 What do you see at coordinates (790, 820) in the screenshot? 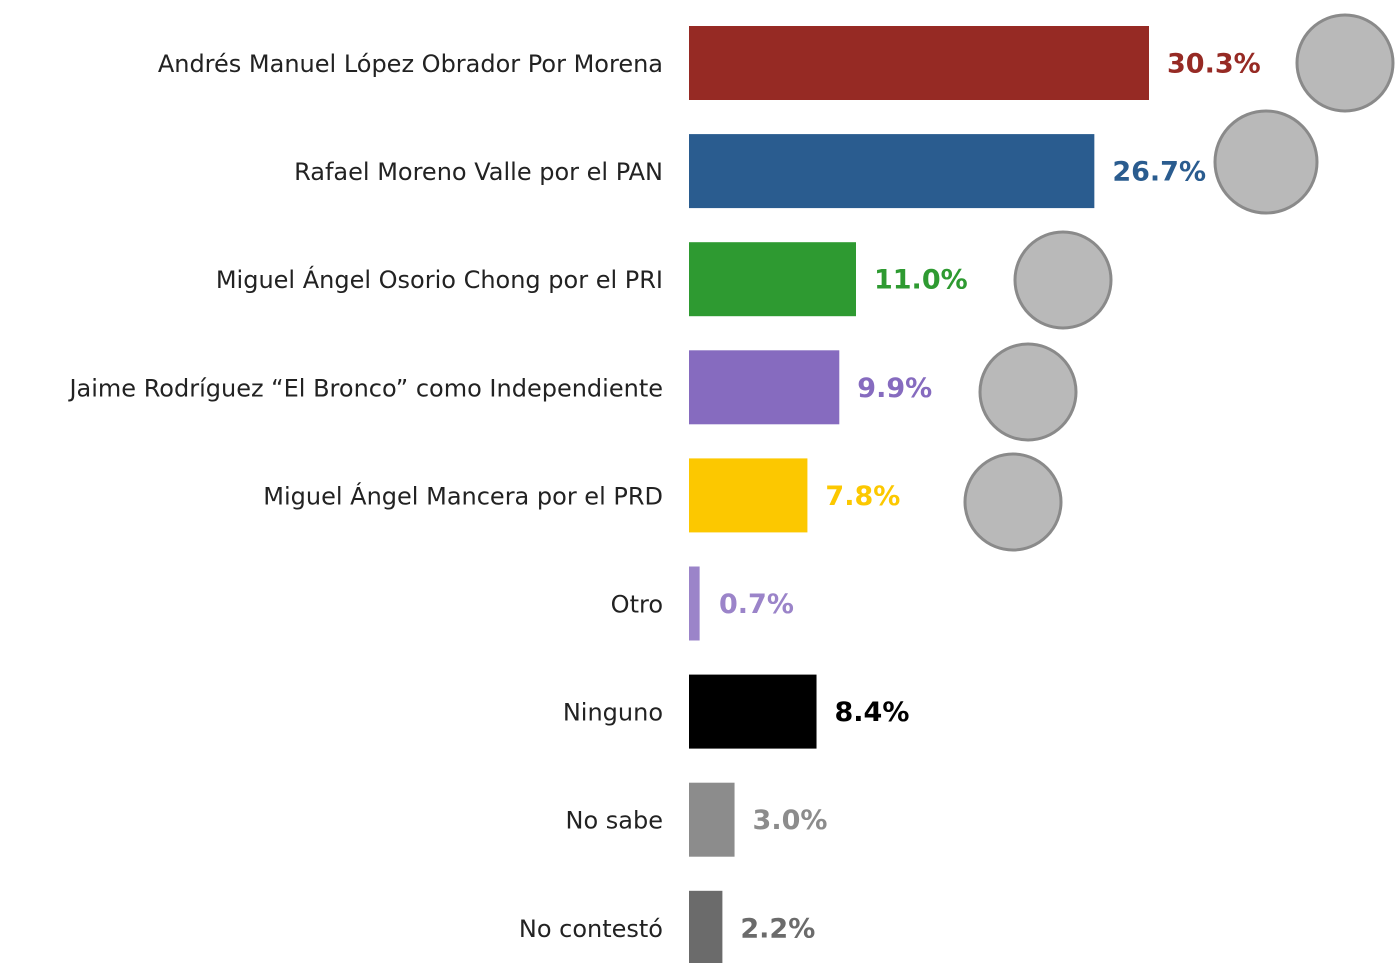
I see `value-label: 3.0%` at bounding box center [790, 820].